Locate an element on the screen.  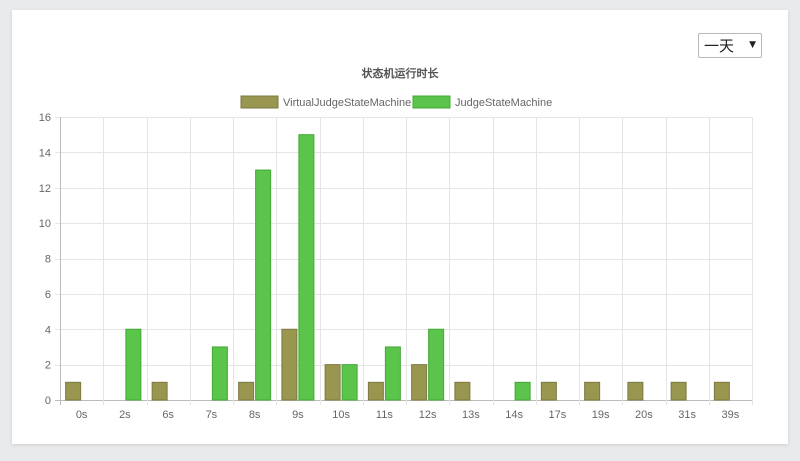
y-tick-label: 16 is located at coordinates (45, 118).